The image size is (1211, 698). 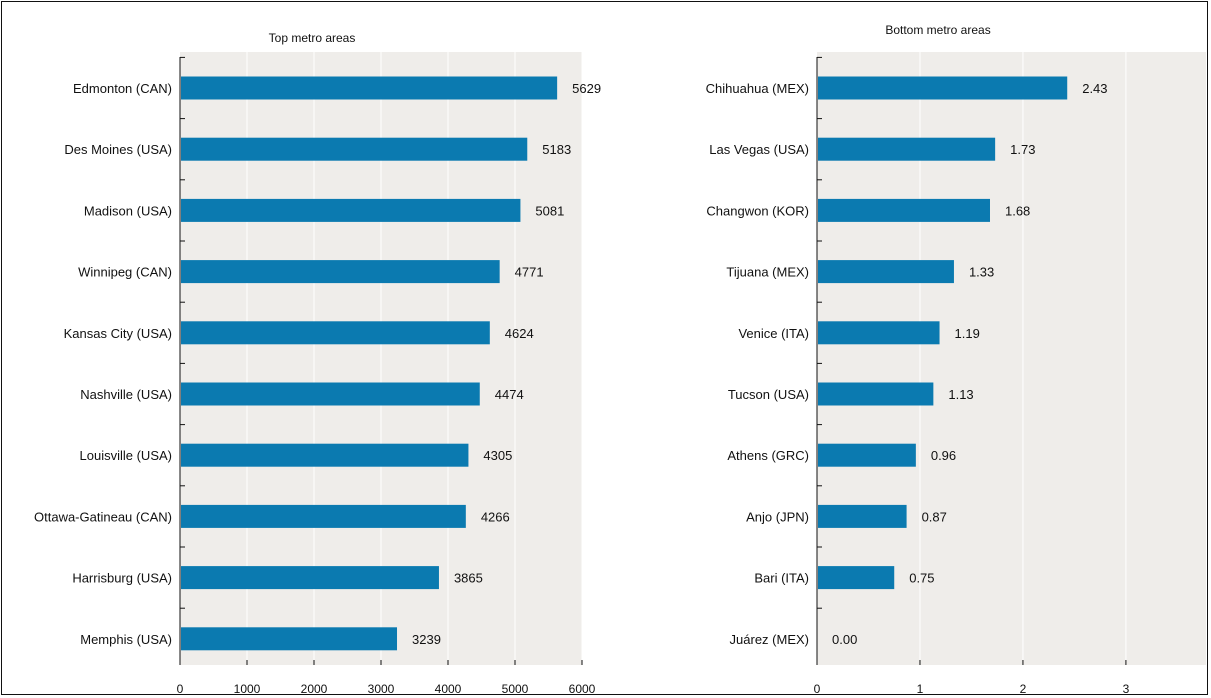 What do you see at coordinates (448, 689) in the screenshot?
I see `x-tick-label: 4000` at bounding box center [448, 689].